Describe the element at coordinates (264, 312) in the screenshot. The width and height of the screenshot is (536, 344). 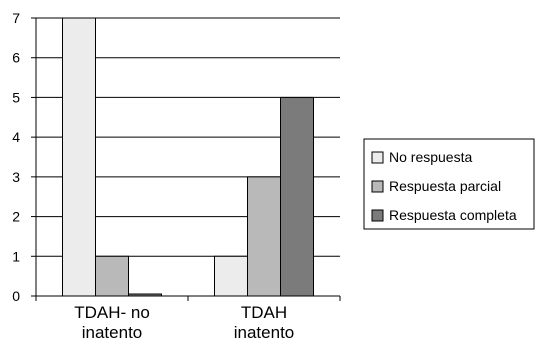
I see `x-category-label: TDAH` at that location.